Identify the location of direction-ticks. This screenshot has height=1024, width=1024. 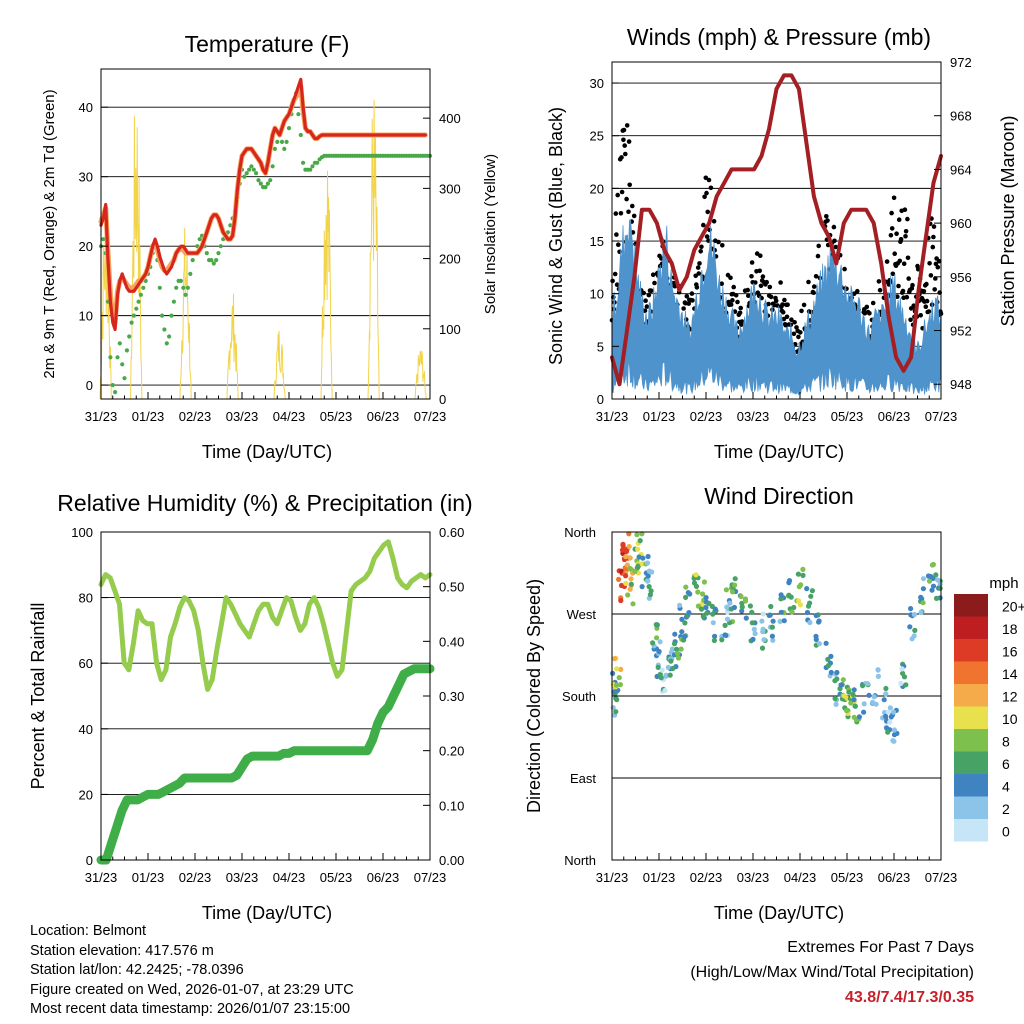
(776, 696).